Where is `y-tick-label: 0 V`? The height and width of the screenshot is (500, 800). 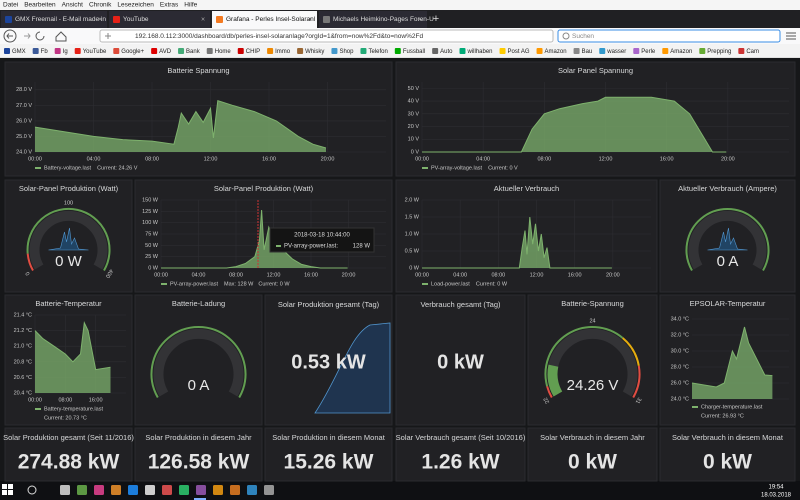
y-tick-label: 0 V is located at coordinates (415, 152).